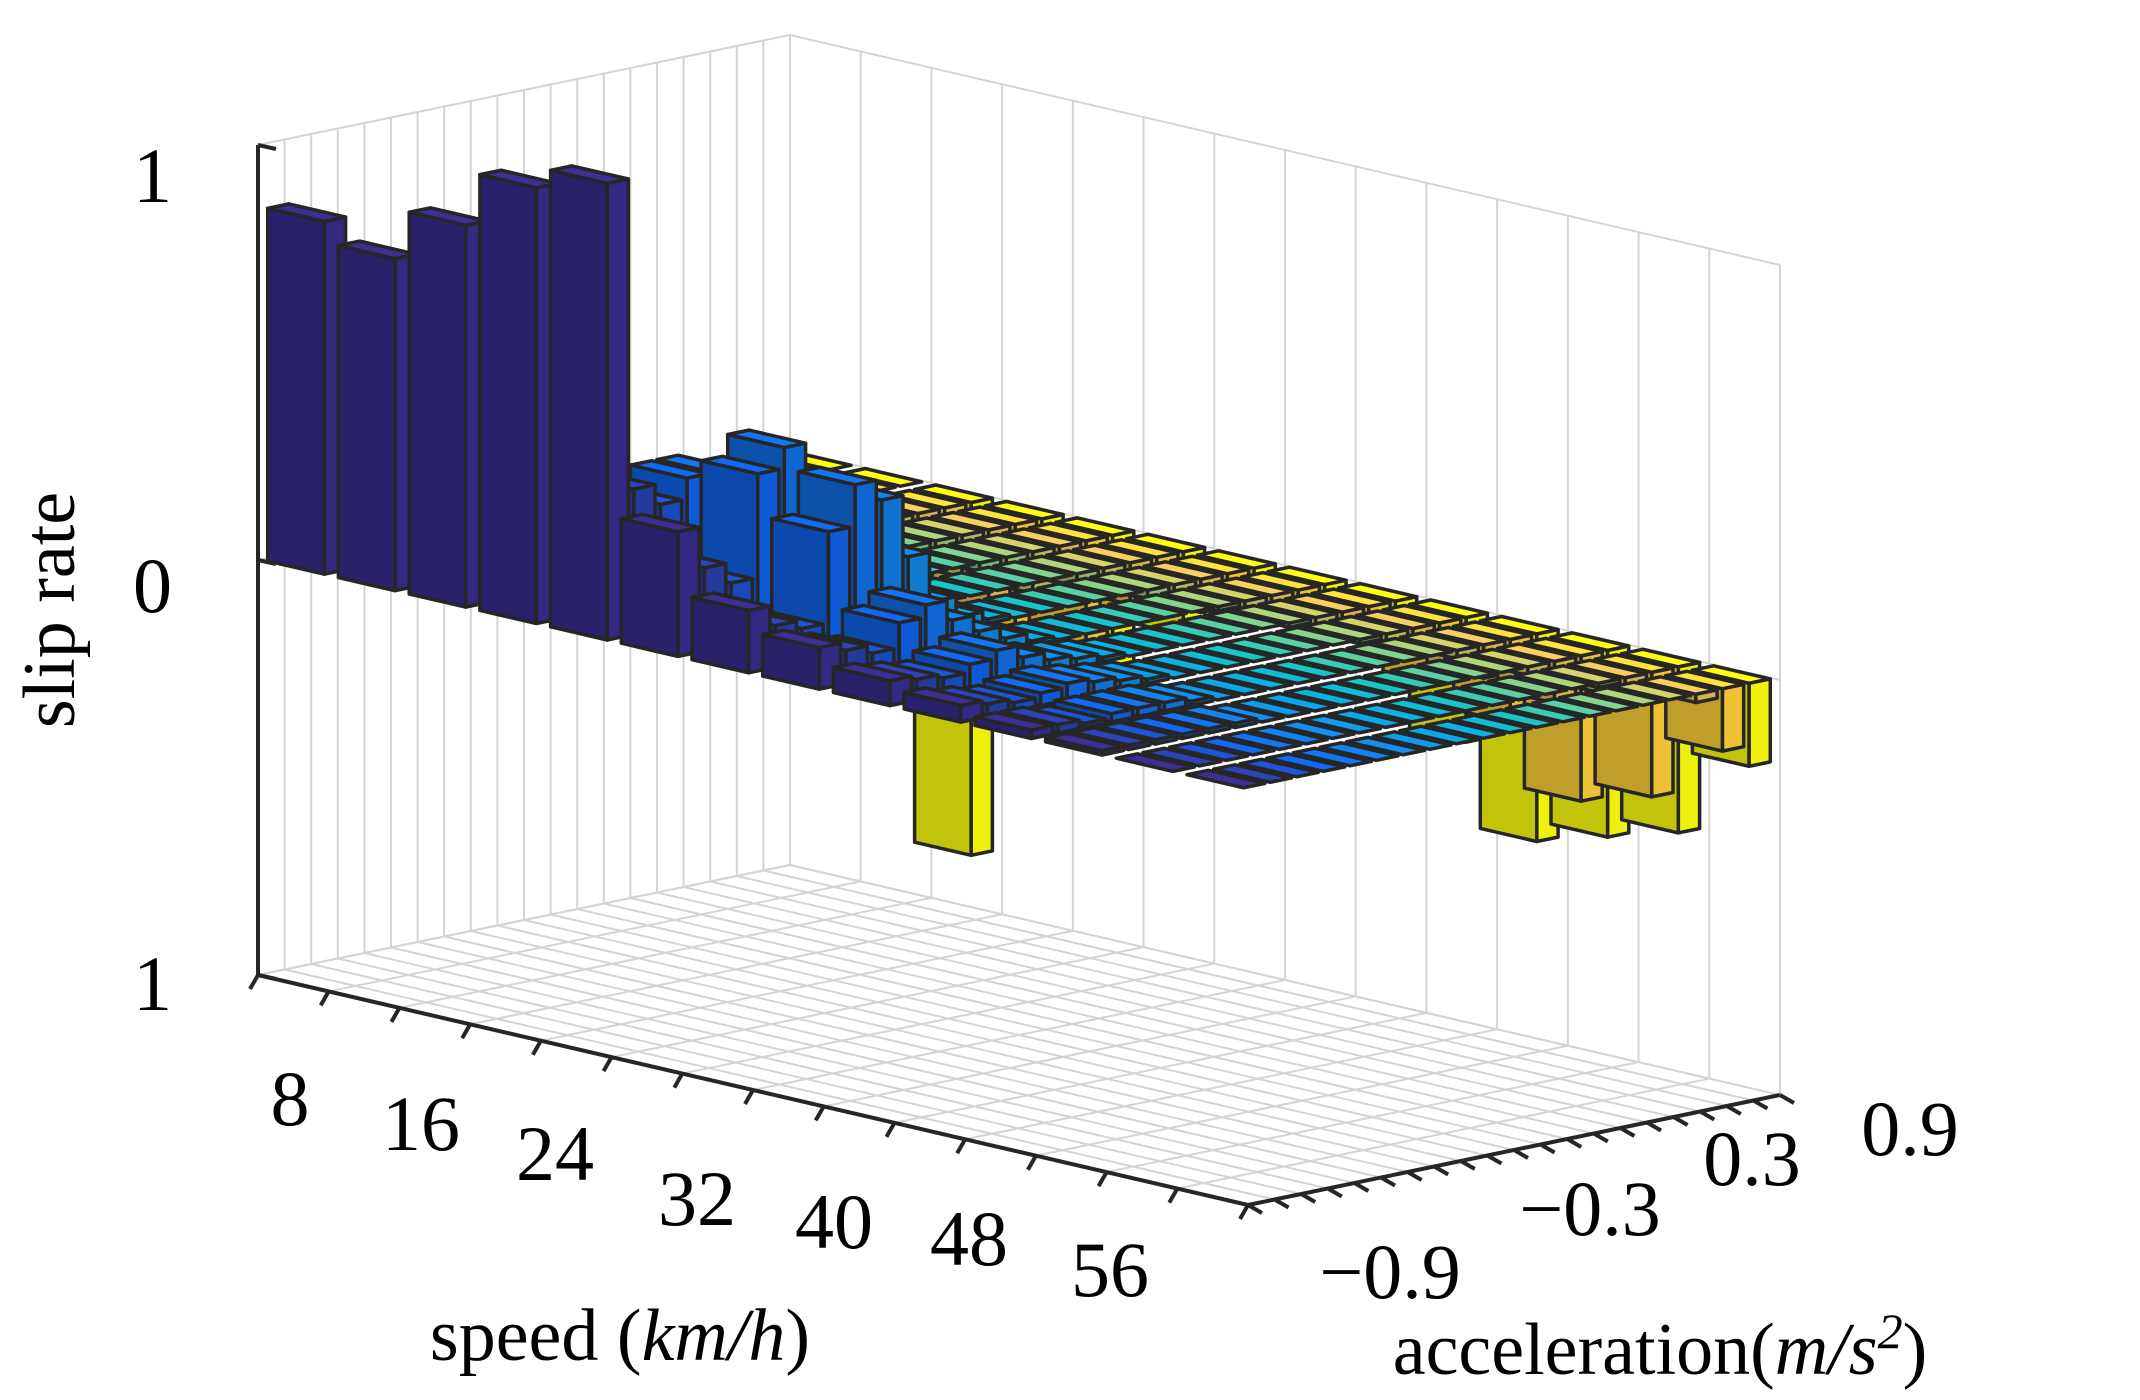  I want to click on side-wall-grid-line, so click(1285, 150).